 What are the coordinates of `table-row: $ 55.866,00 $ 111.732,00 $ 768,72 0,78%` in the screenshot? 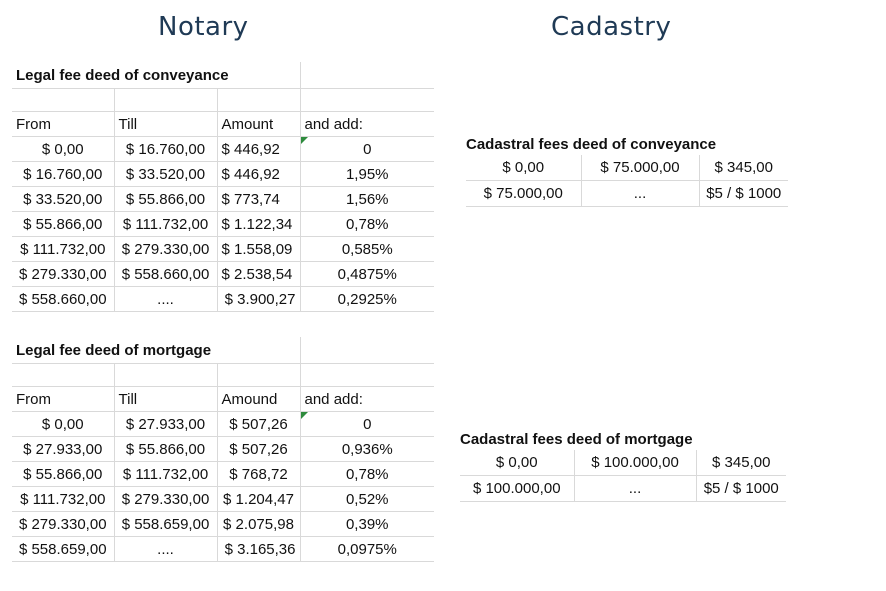 It's located at (223, 474).